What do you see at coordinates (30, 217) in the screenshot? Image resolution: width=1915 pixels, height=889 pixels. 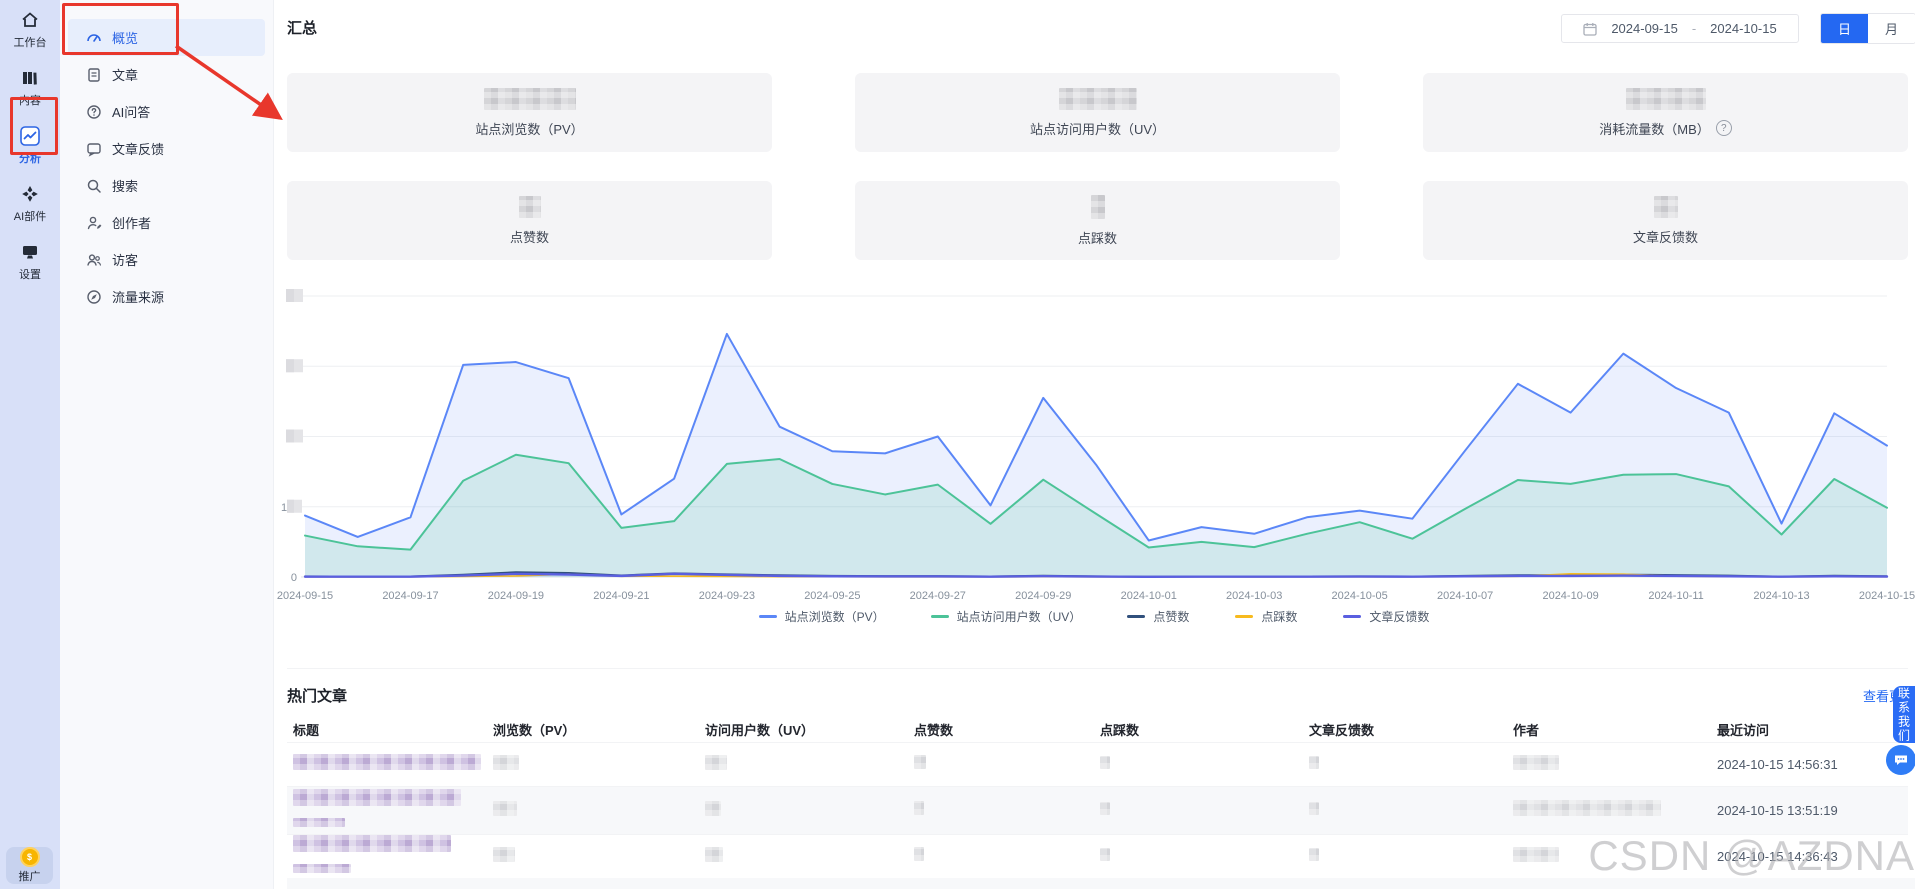 I see `rail-item-label: AI部件` at bounding box center [30, 217].